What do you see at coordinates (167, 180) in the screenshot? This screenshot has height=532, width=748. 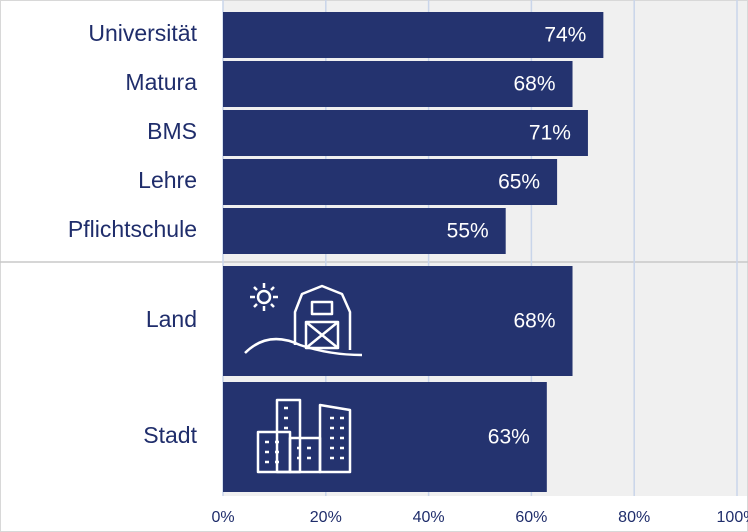 I see `category-label: Lehre` at bounding box center [167, 180].